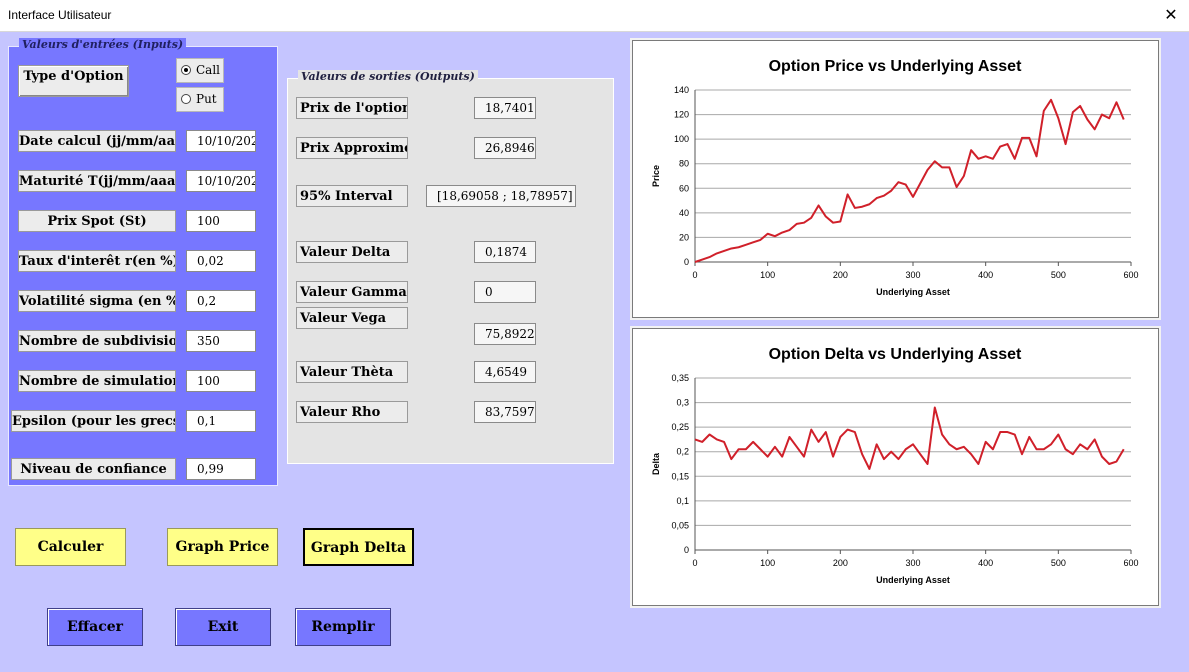 This screenshot has width=1189, height=672. Describe the element at coordinates (684, 188) in the screenshot. I see `chart0-ytick-label: 60` at that location.